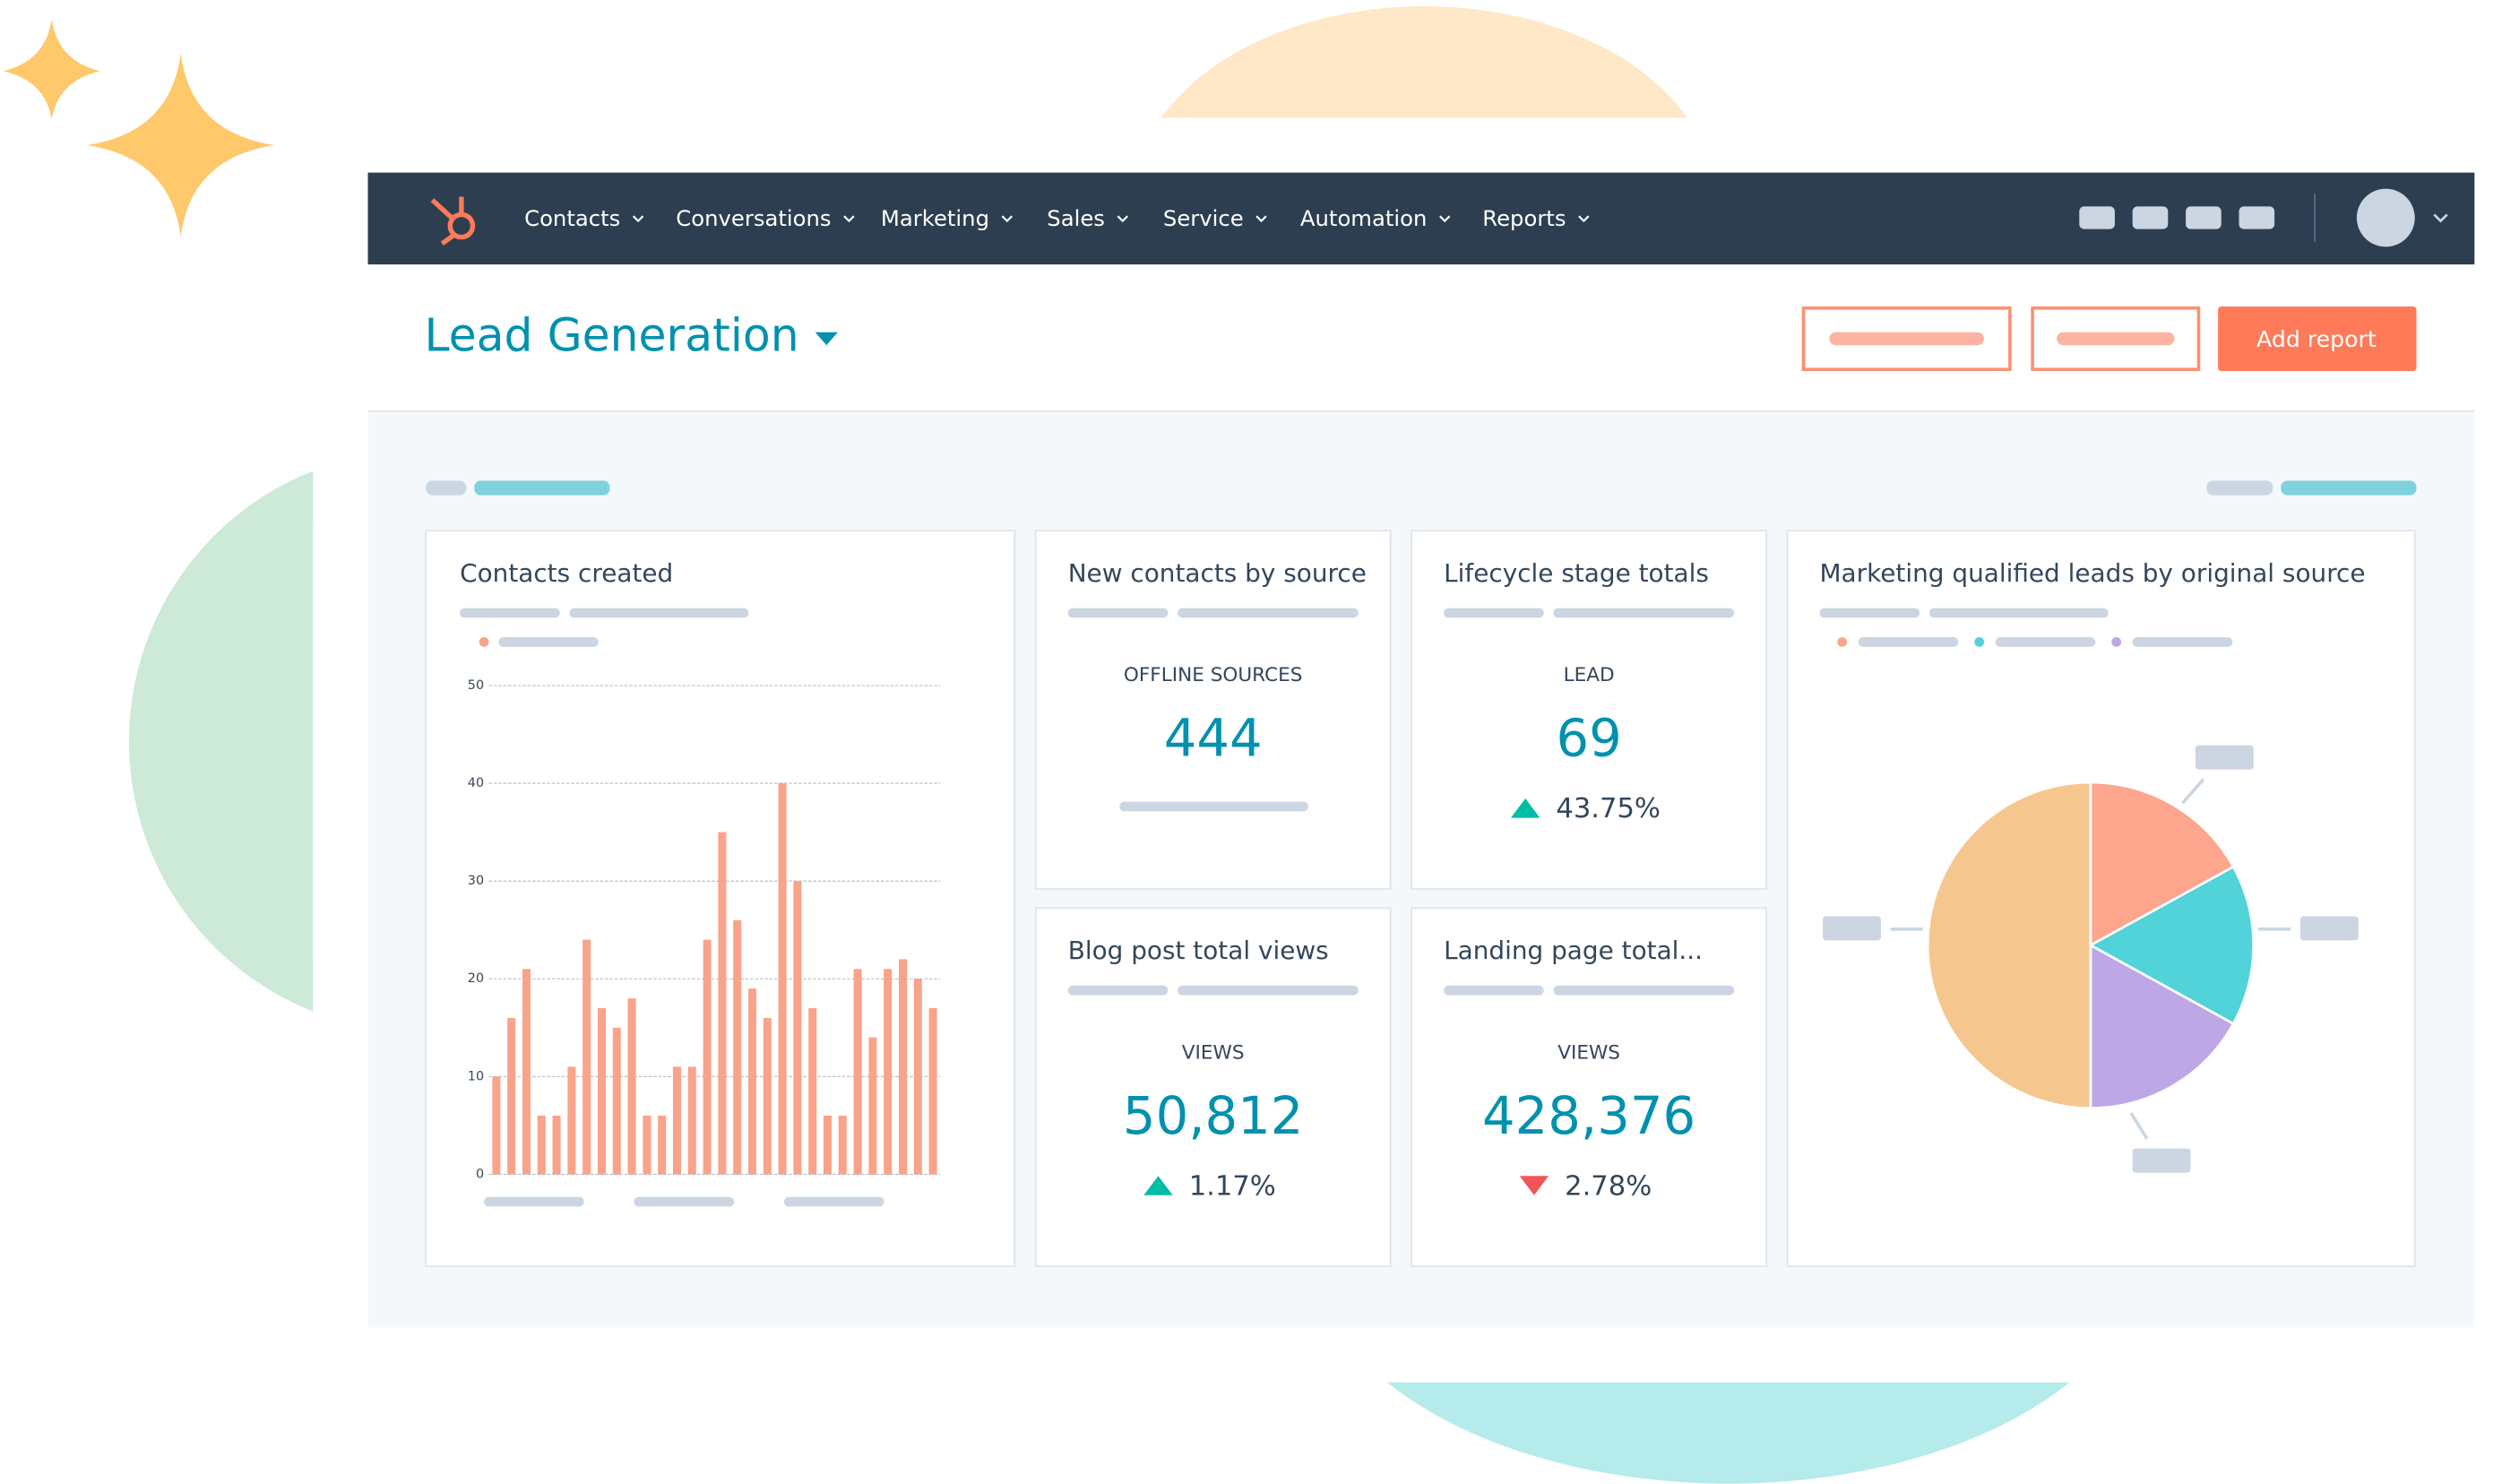 The width and height of the screenshot is (2502, 1484). What do you see at coordinates (572, 218) in the screenshot?
I see `nav-item: Contacts` at bounding box center [572, 218].